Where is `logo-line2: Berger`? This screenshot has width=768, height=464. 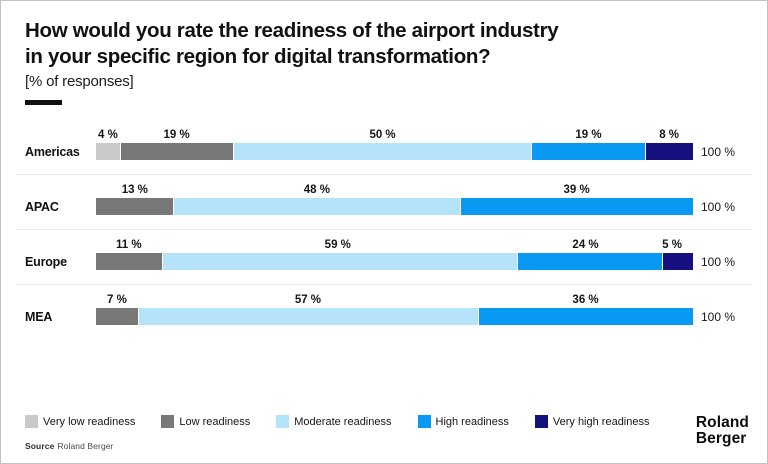 logo-line2: Berger is located at coordinates (721, 439).